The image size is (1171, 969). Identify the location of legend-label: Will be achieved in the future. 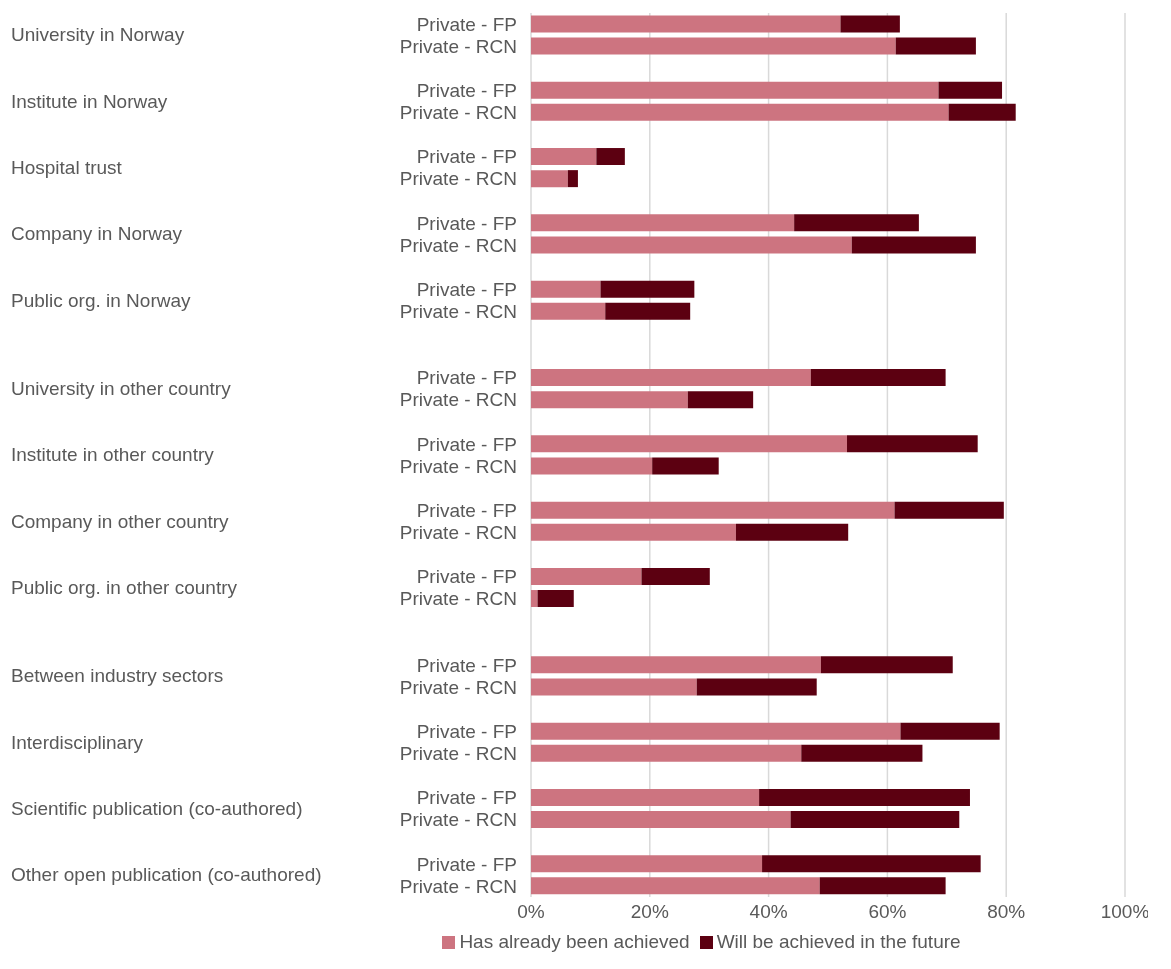
(838, 941).